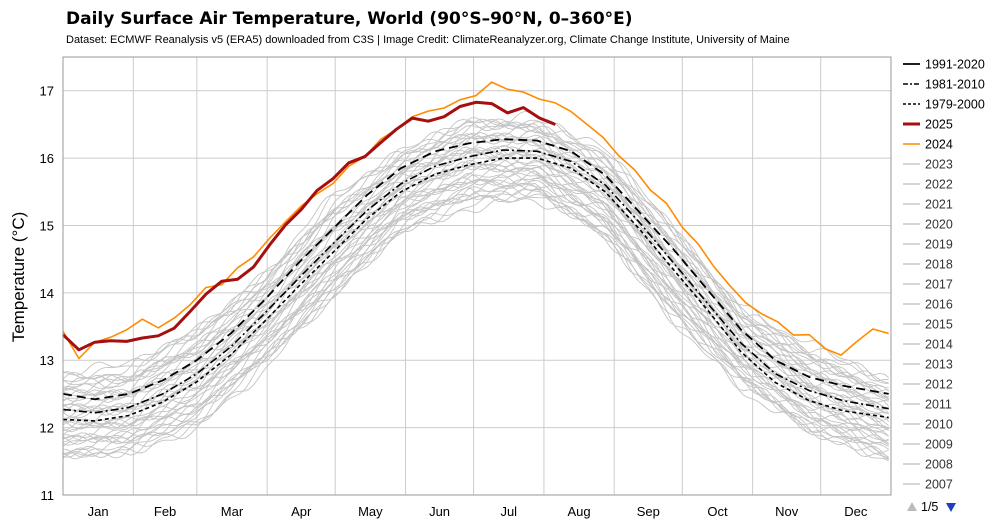 The image size is (1000, 530). I want to click on x-tick-label: Mar, so click(232, 511).